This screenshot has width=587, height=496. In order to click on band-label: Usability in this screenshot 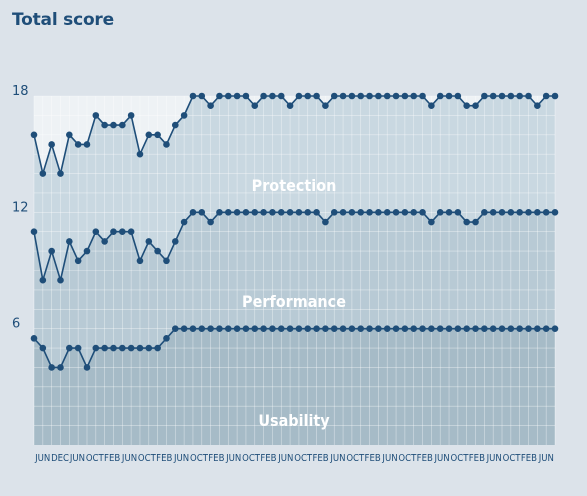, I will do `click(294, 420)`.